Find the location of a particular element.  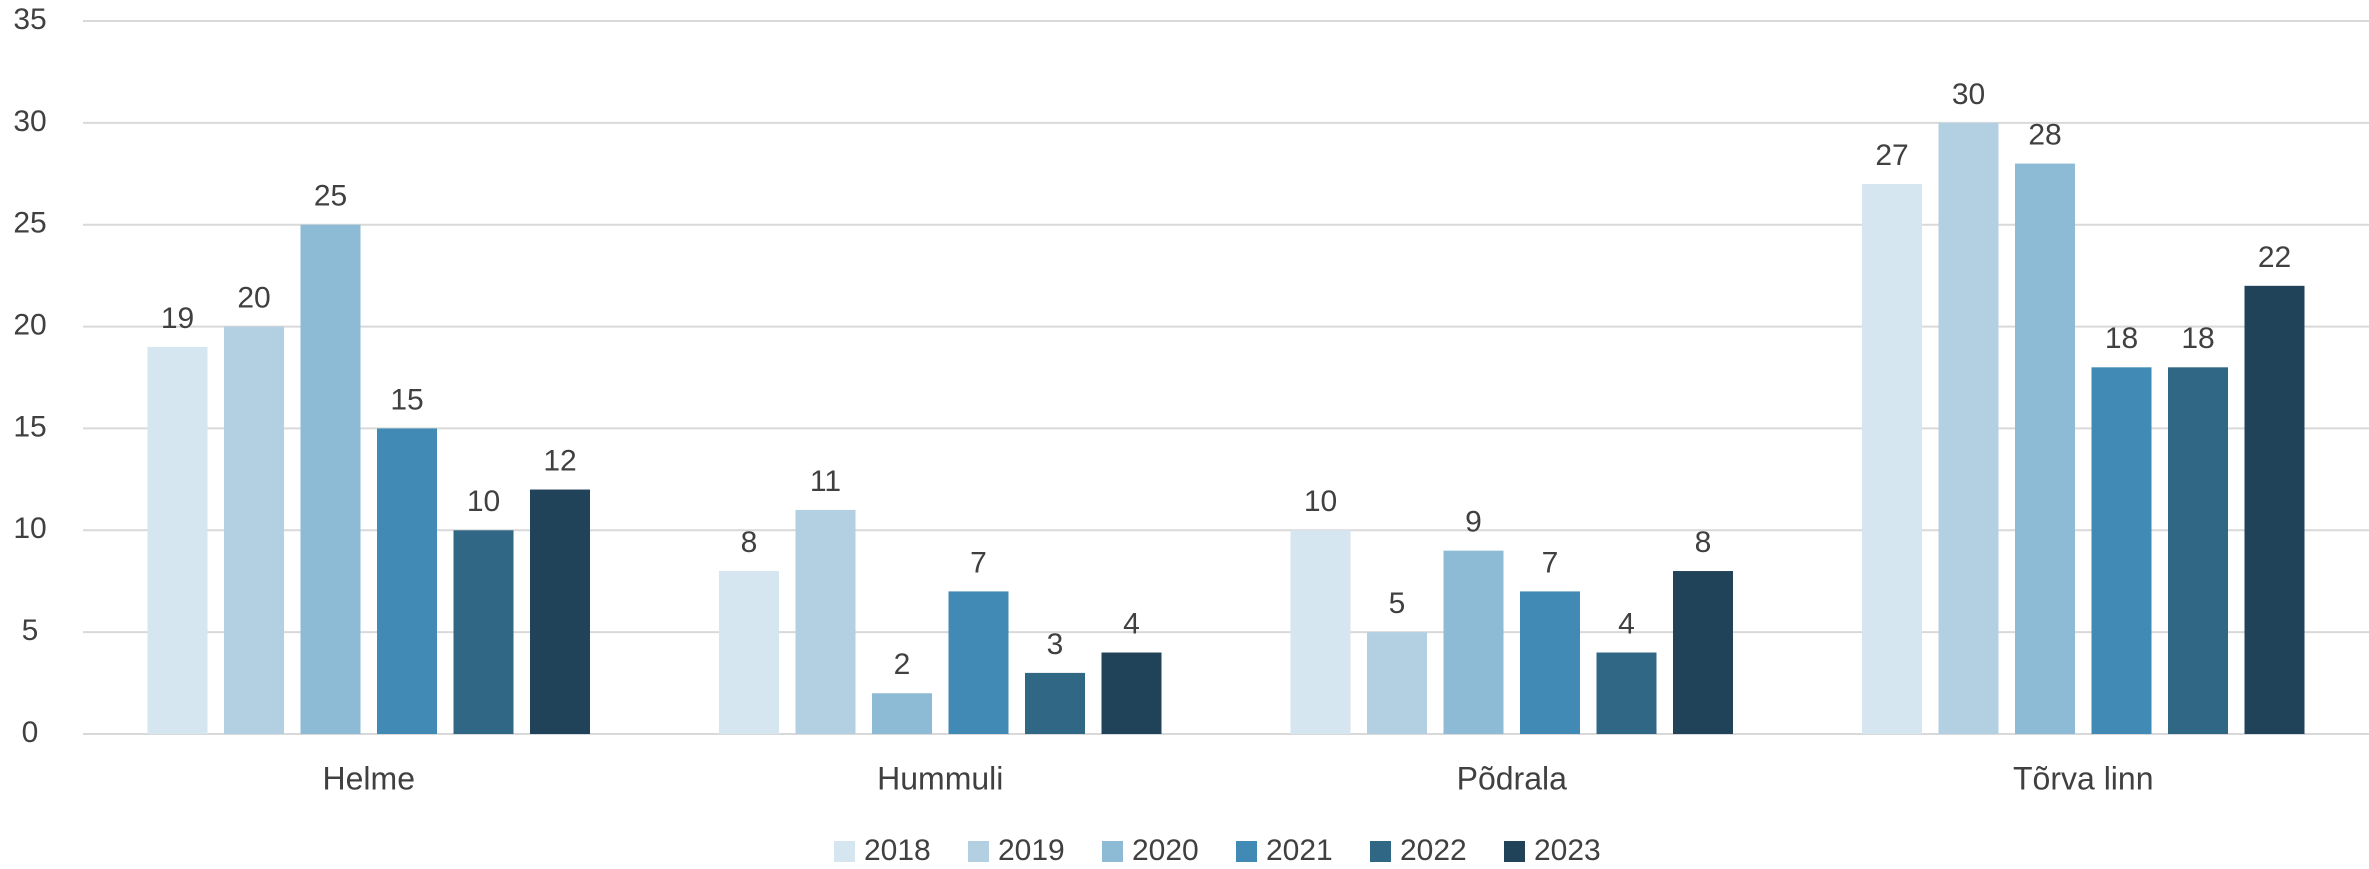

legend-label: 2022 is located at coordinates (1433, 850).